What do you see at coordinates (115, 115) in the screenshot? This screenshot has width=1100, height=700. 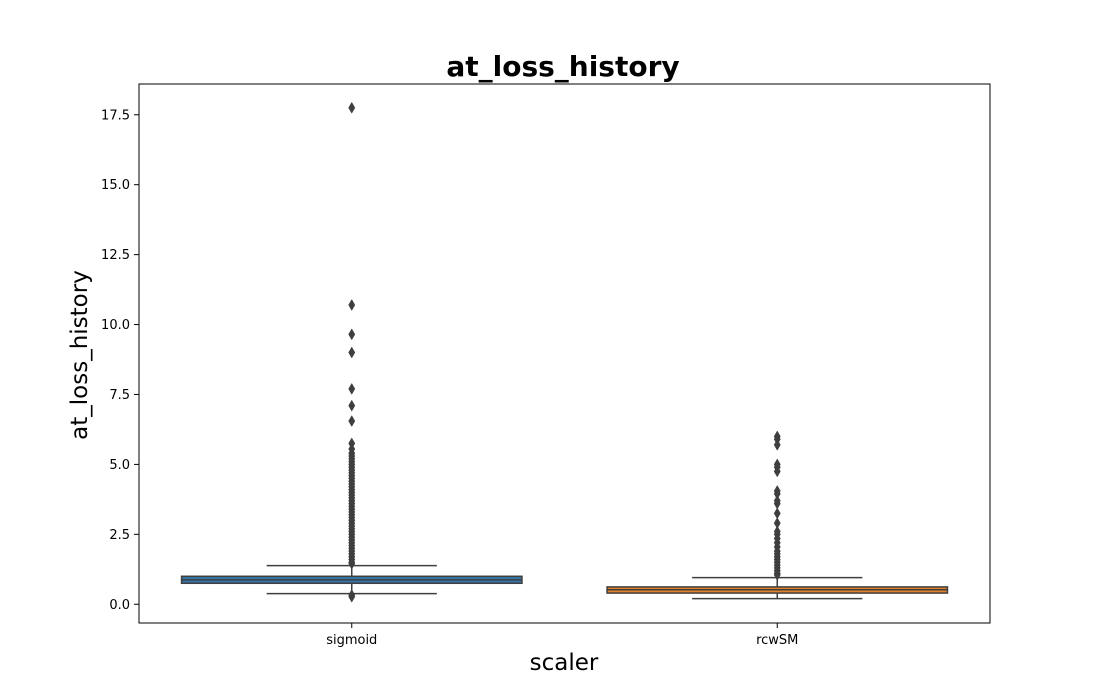 I see `y-tick-label: 17.5` at bounding box center [115, 115].